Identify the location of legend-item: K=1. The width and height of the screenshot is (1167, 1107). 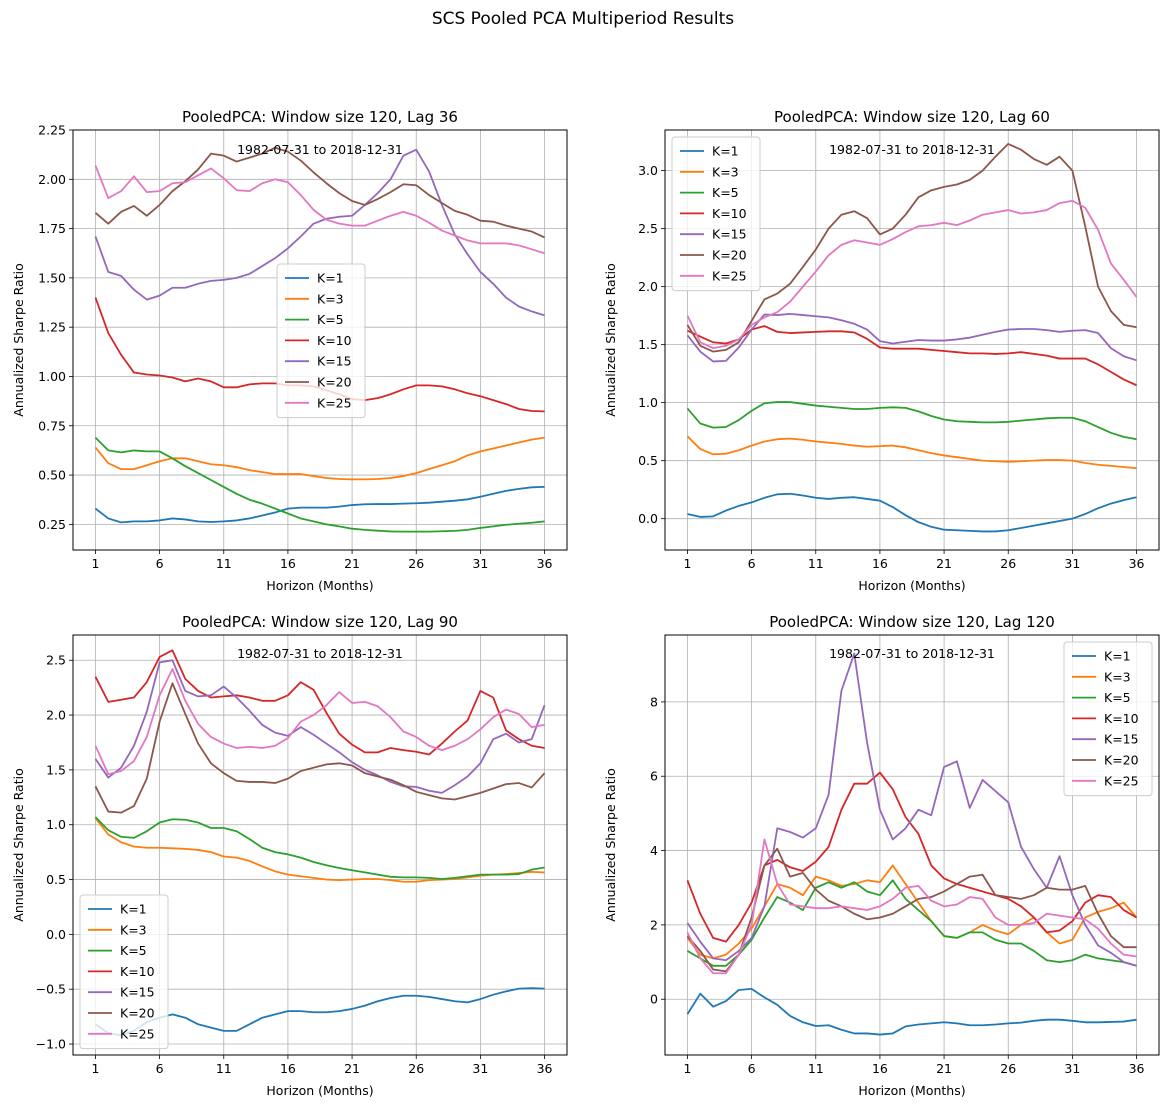
(709, 151).